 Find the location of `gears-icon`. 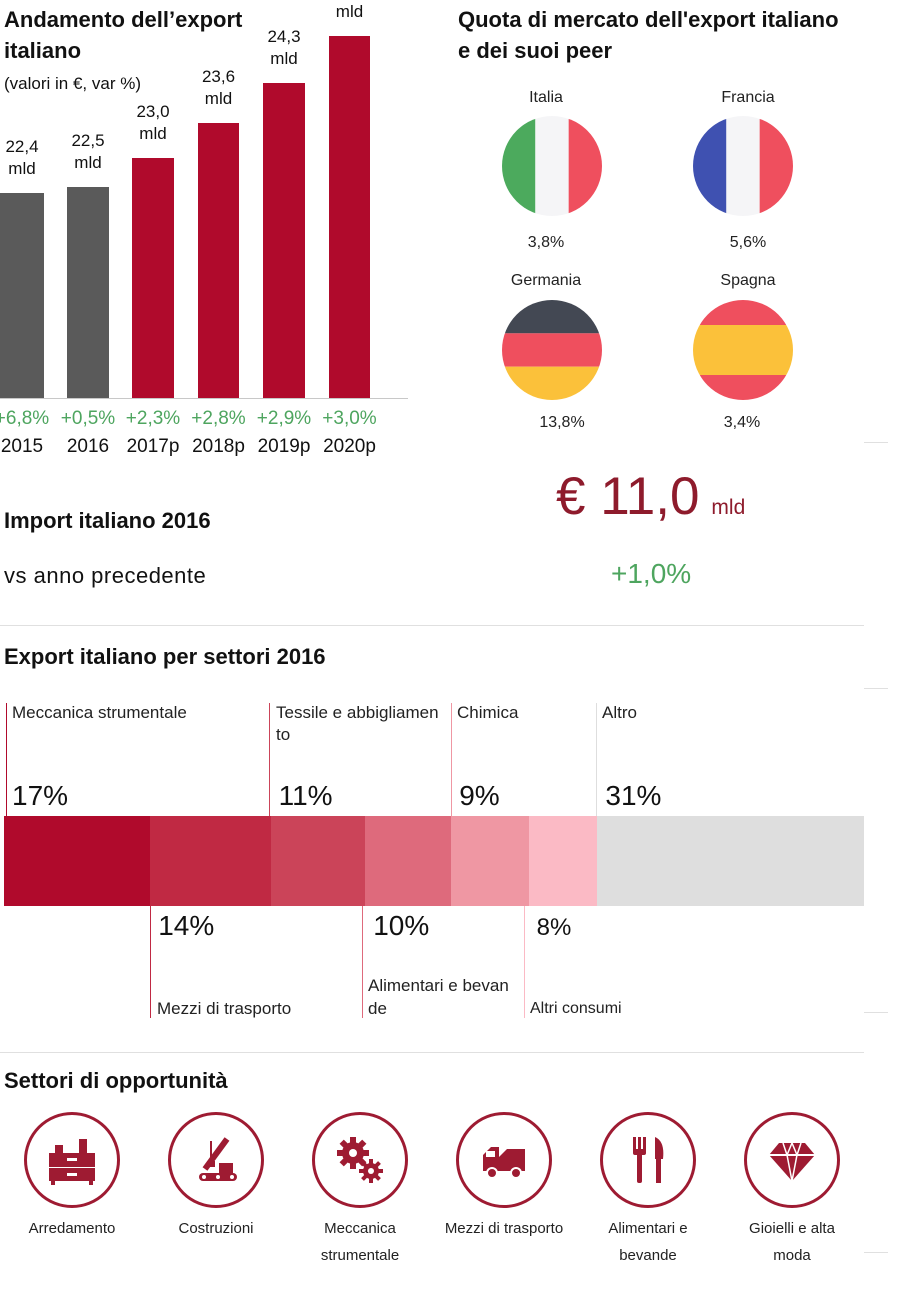

gears-icon is located at coordinates (360, 1160).